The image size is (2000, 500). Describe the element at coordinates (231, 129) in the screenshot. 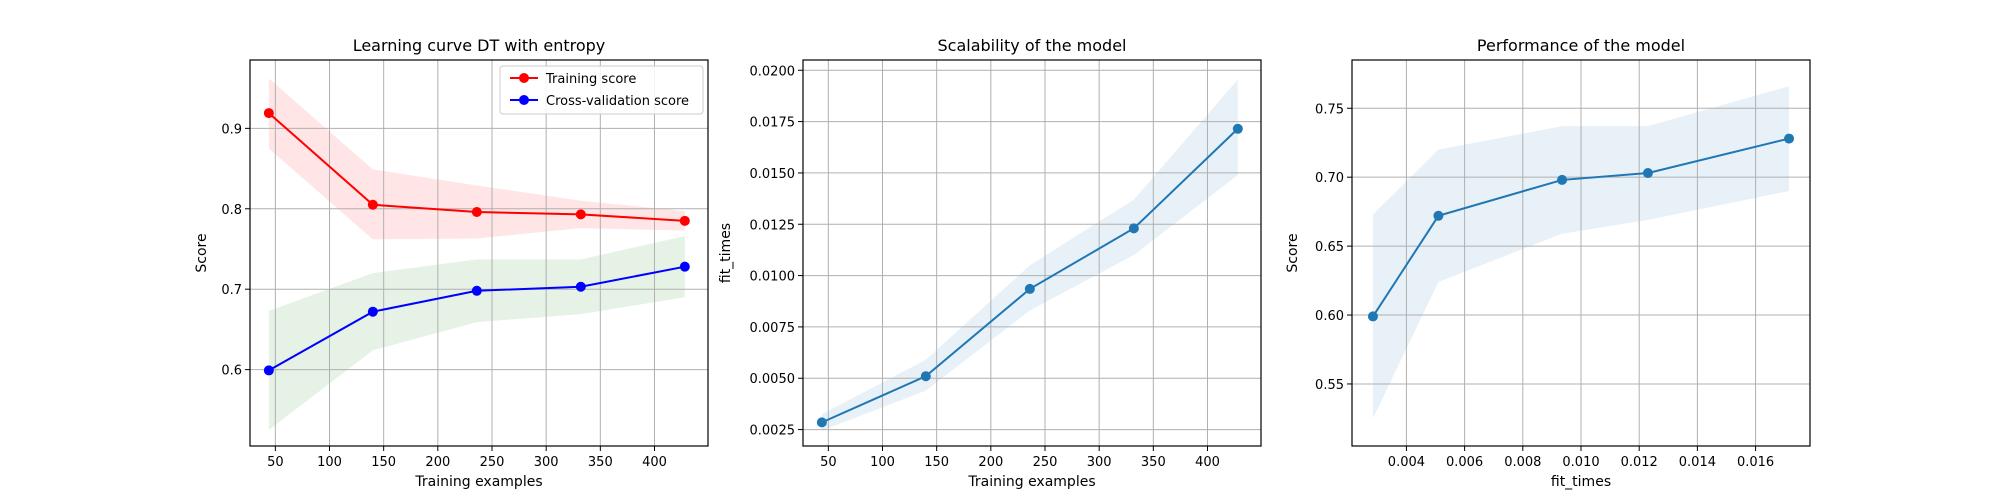

I see `y-tick-label: 0.9` at that location.